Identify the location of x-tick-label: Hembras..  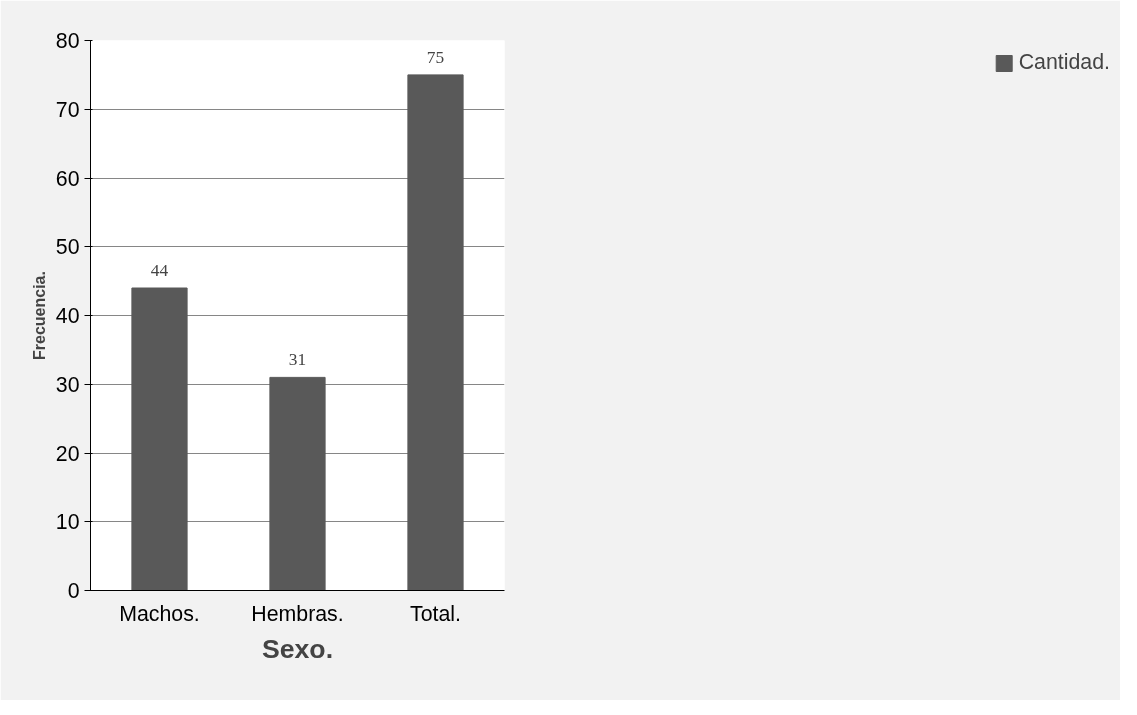
(297, 613).